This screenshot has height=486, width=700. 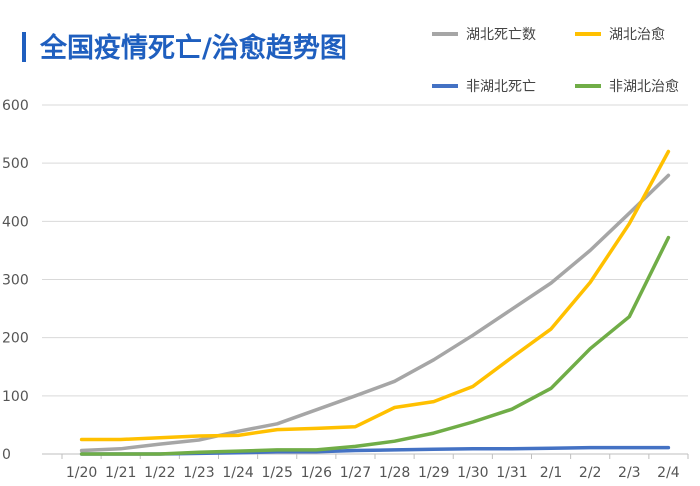 What do you see at coordinates (355, 473) in the screenshot?
I see `x-tick-label: 1/27` at bounding box center [355, 473].